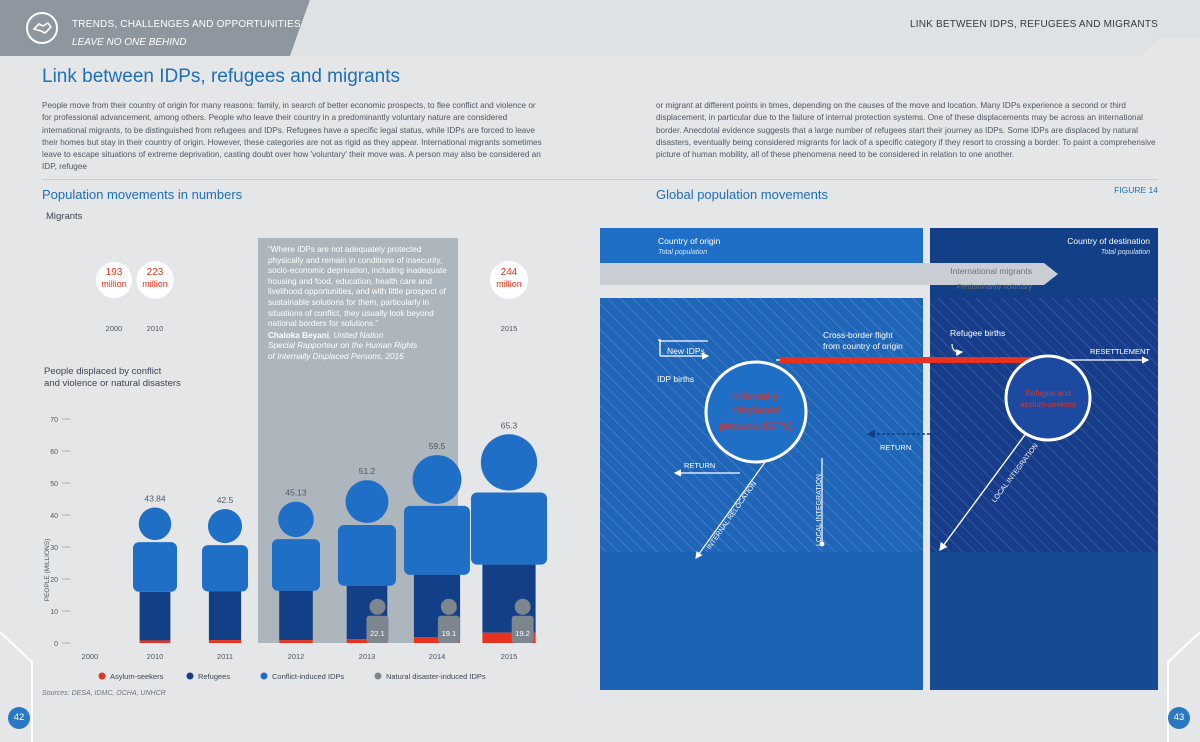 Image resolution: width=1200 pixels, height=742 pixels. I want to click on legend-label: Natural disaster-induced IDPs, so click(436, 676).